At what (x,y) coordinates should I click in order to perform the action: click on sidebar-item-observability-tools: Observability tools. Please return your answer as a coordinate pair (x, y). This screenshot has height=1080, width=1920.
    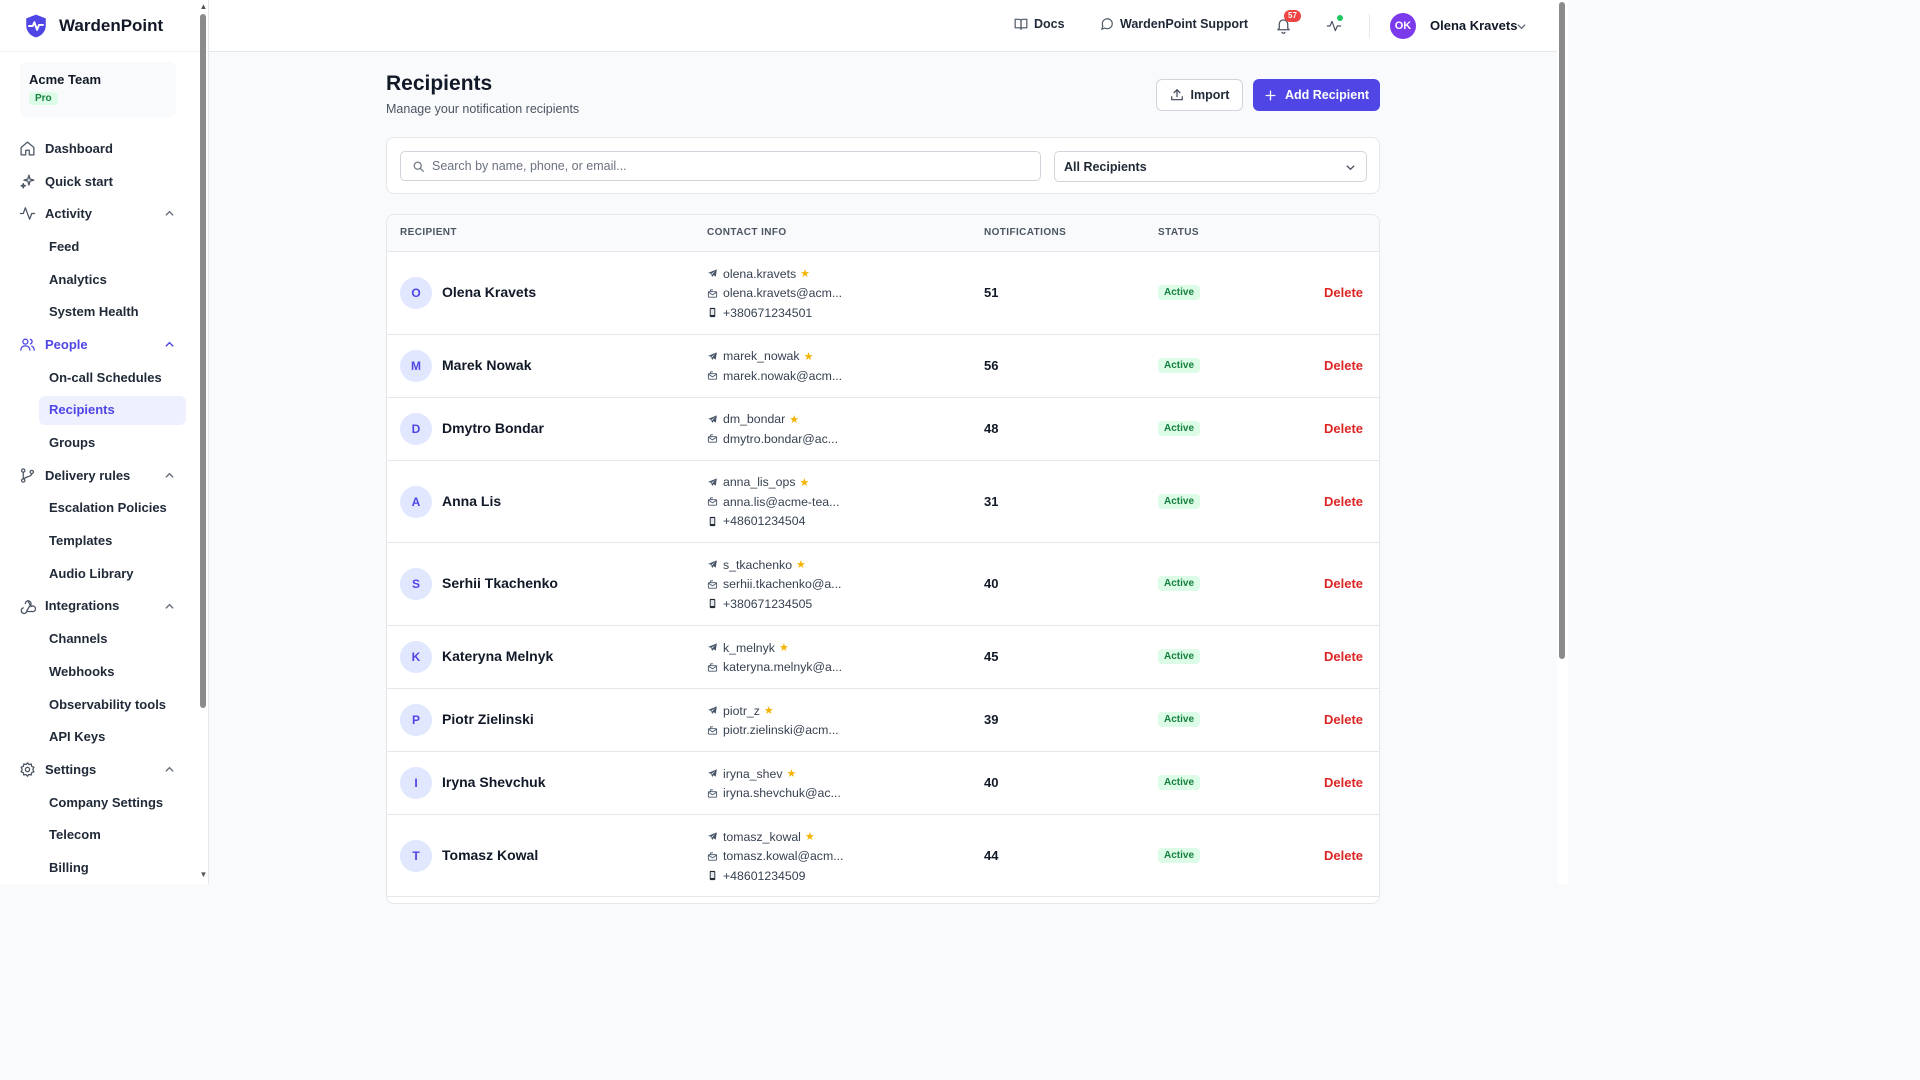
    Looking at the image, I should click on (100, 704).